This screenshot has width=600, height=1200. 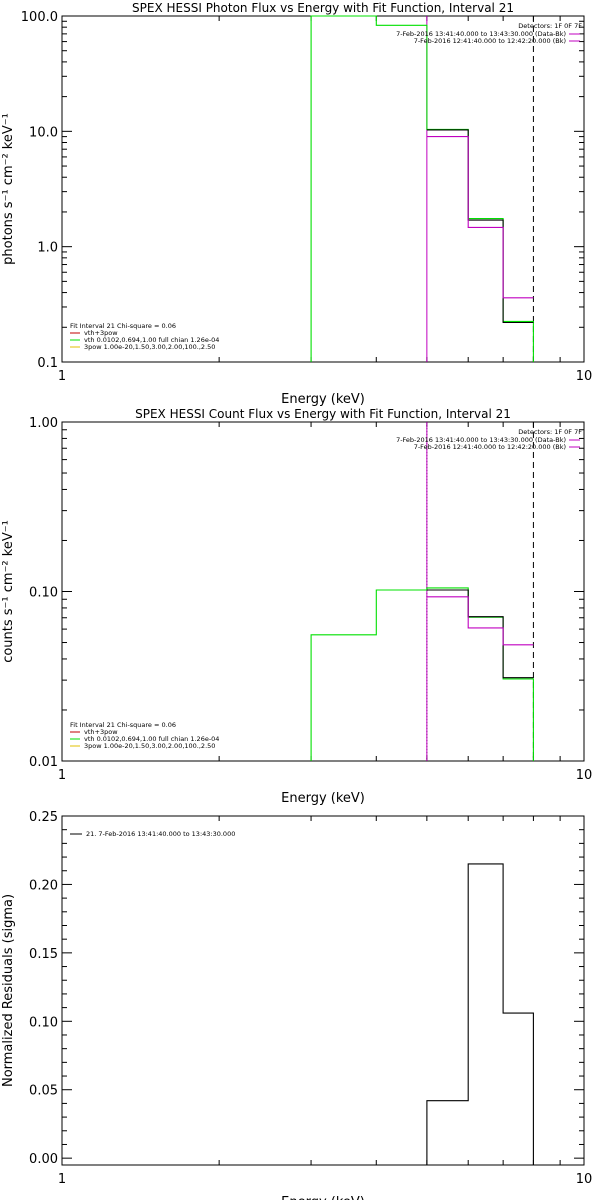 What do you see at coordinates (43, 762) in the screenshot?
I see `y-tick-label: 0.01` at bounding box center [43, 762].